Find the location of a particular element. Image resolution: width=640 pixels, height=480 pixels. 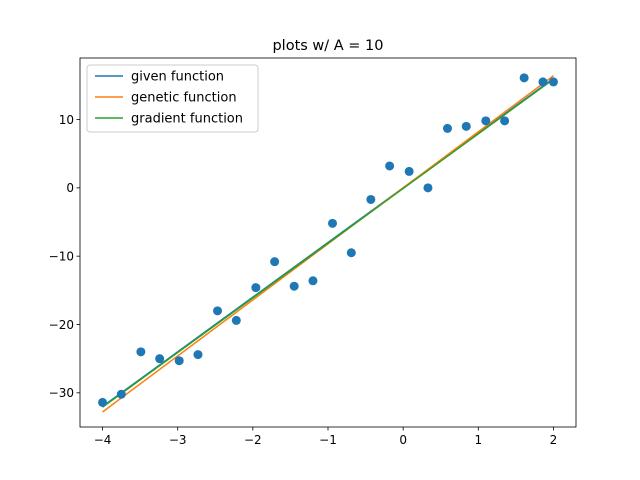

y-tick-label: 0 is located at coordinates (70, 188).